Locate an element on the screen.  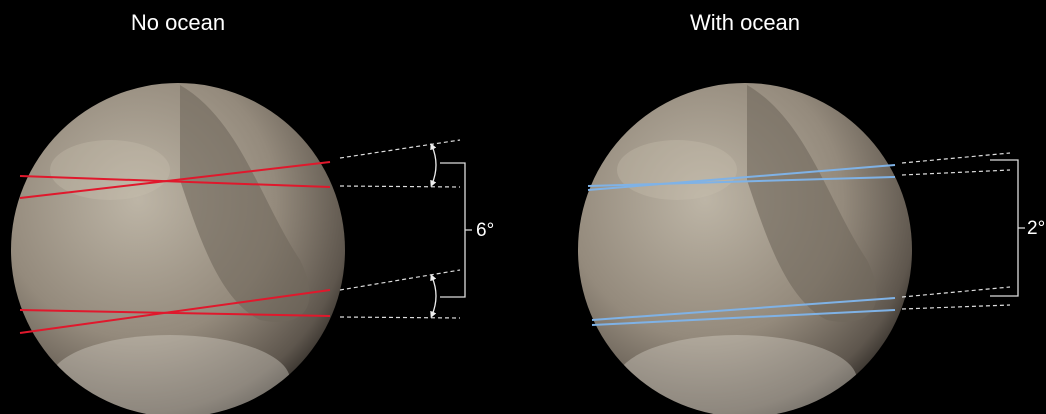
angle-label: 2° is located at coordinates (1036, 228).